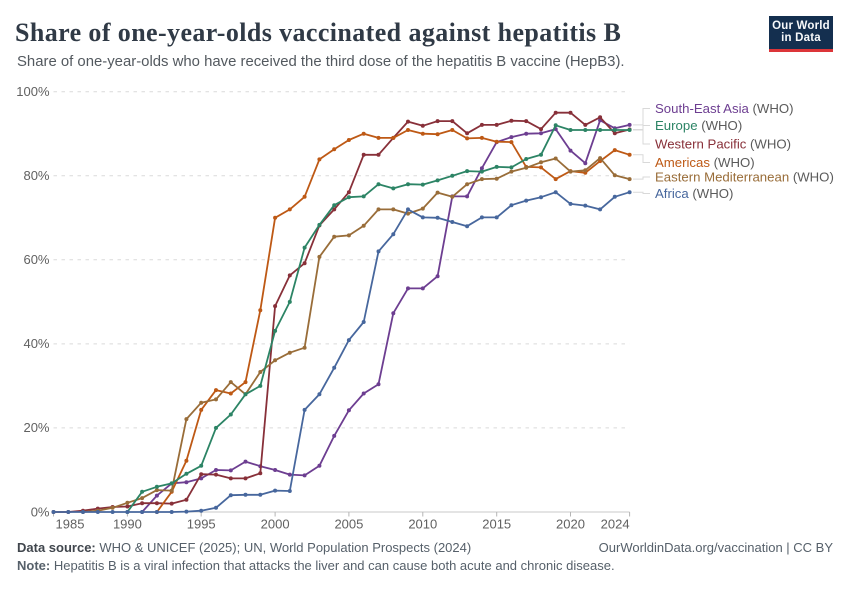  What do you see at coordinates (33, 91) in the screenshot?
I see `svg-text: 100%` at bounding box center [33, 91].